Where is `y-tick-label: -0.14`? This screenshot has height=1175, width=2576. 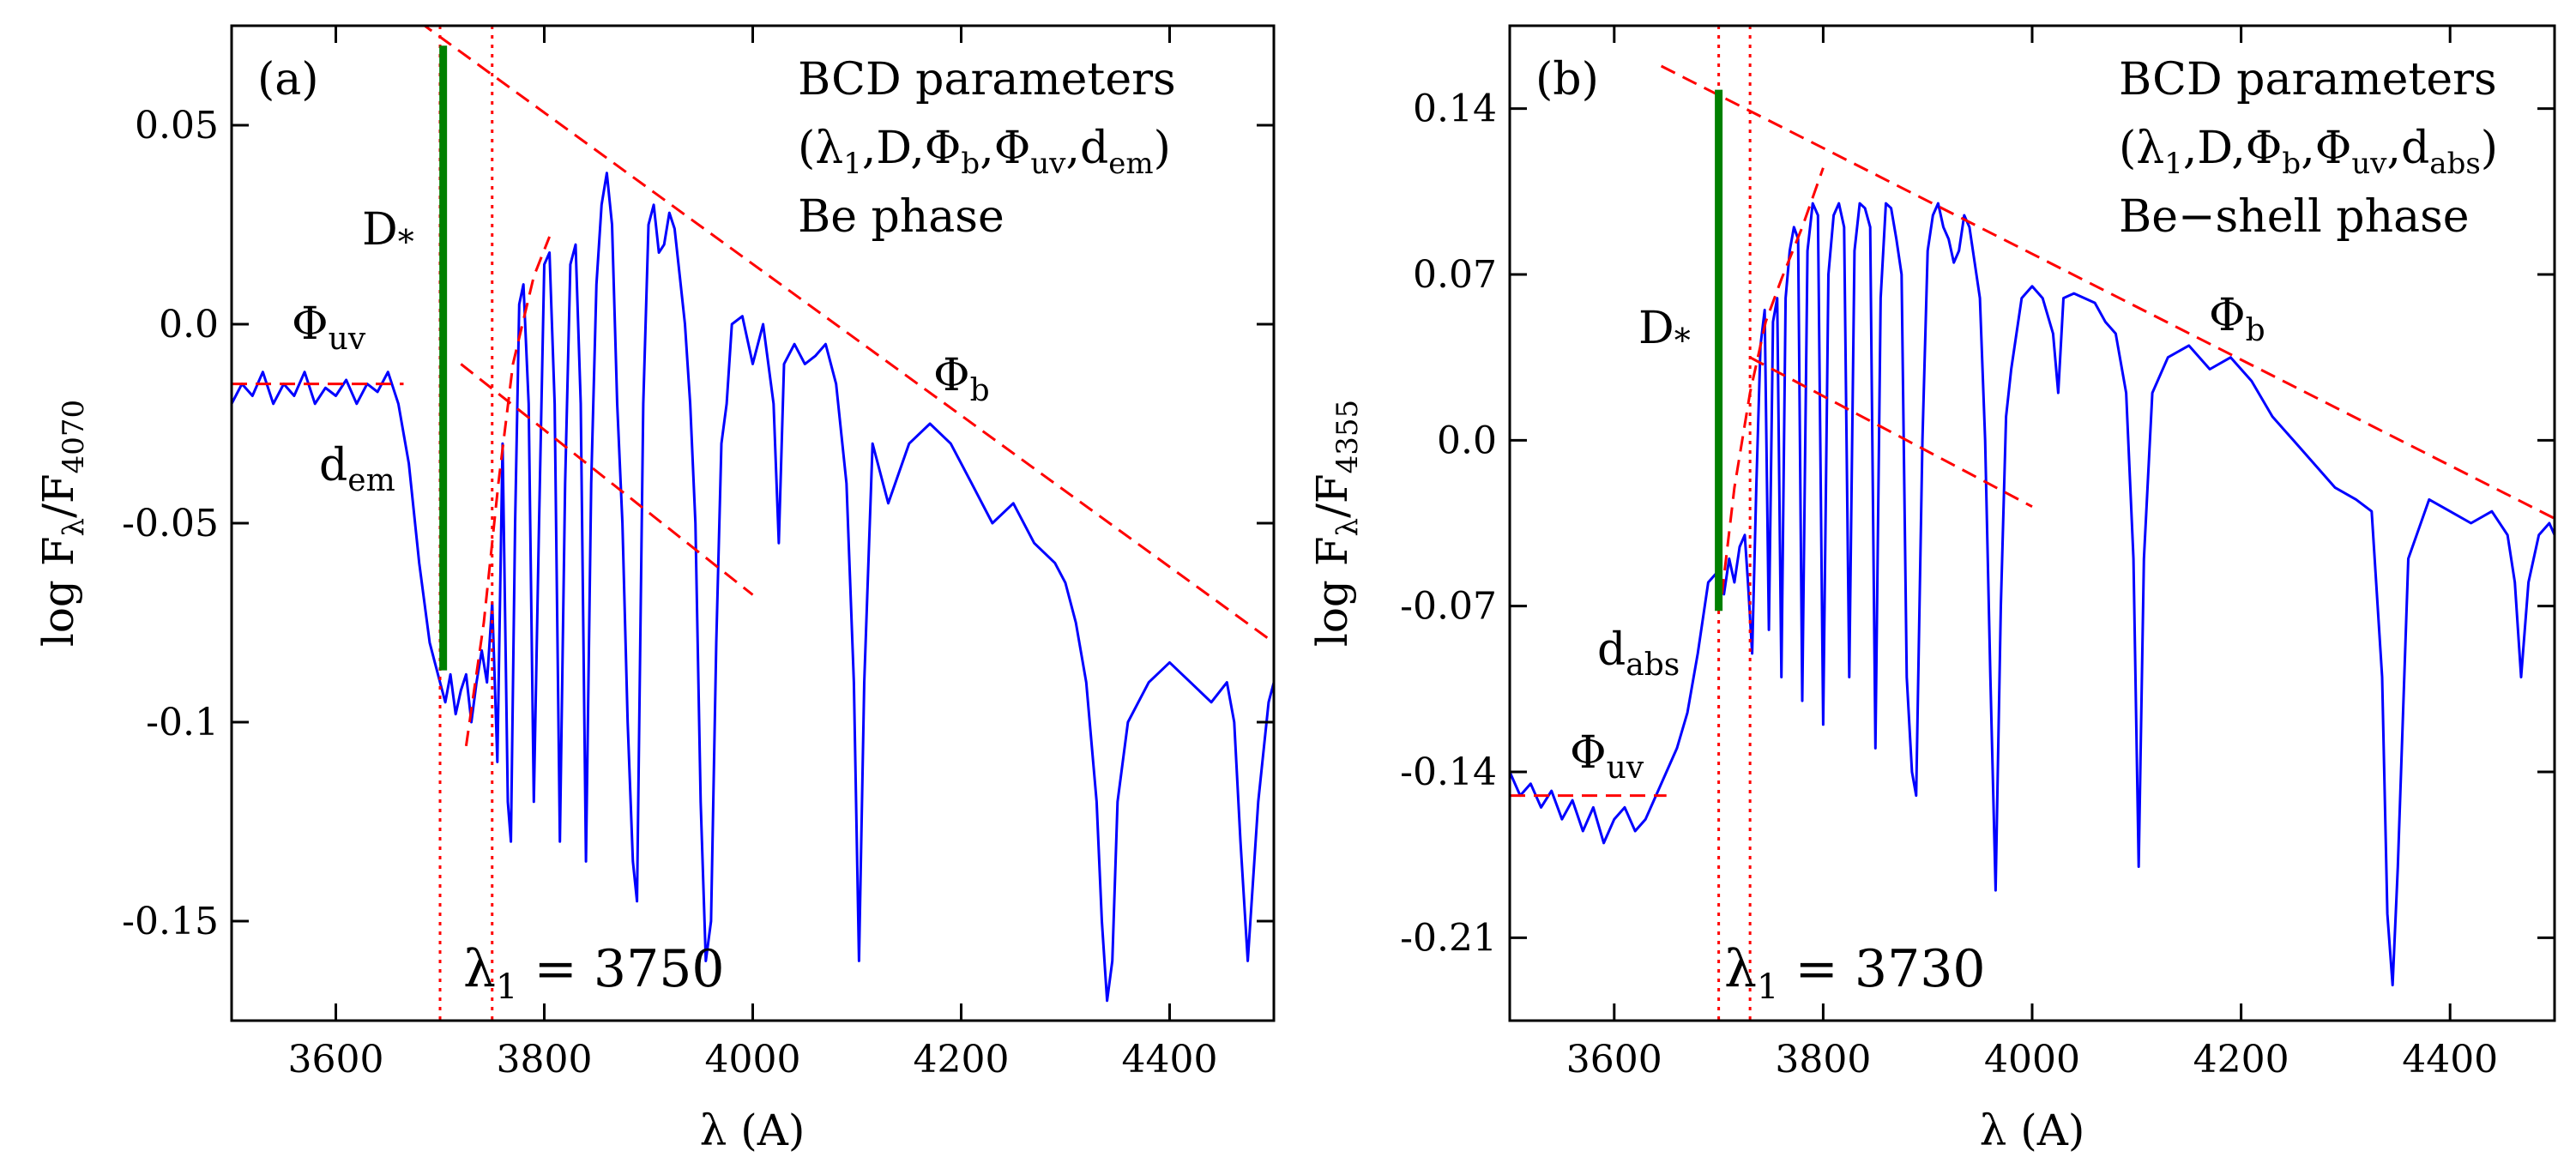
y-tick-label: -0.14 is located at coordinates (1448, 772).